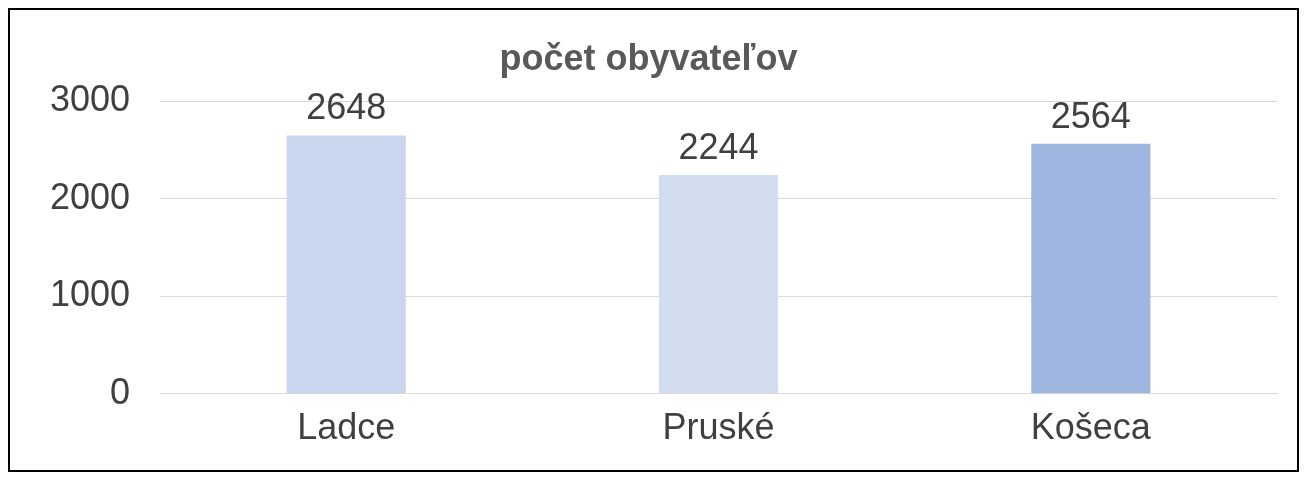  What do you see at coordinates (1091, 427) in the screenshot?
I see `x-tick-label: Košeca` at bounding box center [1091, 427].